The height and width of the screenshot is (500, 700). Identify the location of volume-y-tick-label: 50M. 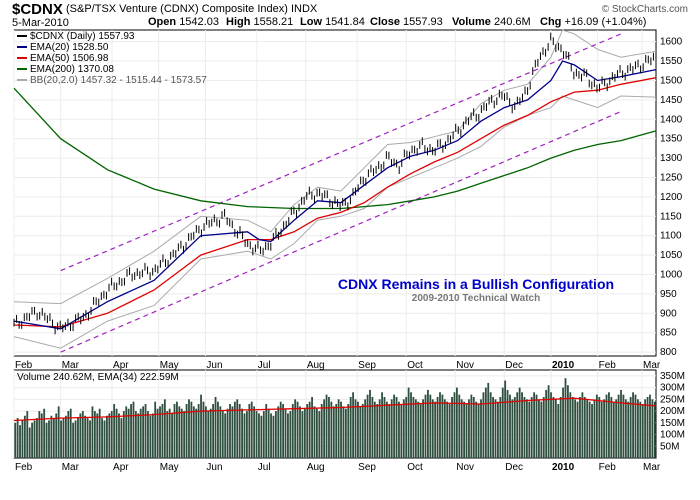
(669, 446).